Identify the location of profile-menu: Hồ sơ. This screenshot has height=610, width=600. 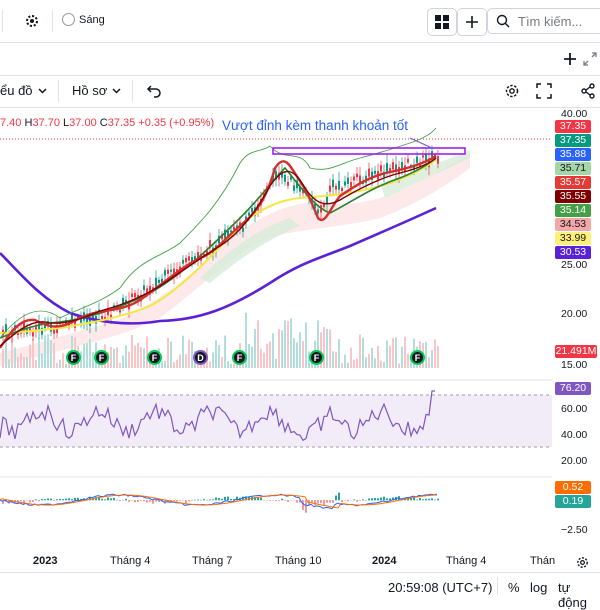
(96, 90).